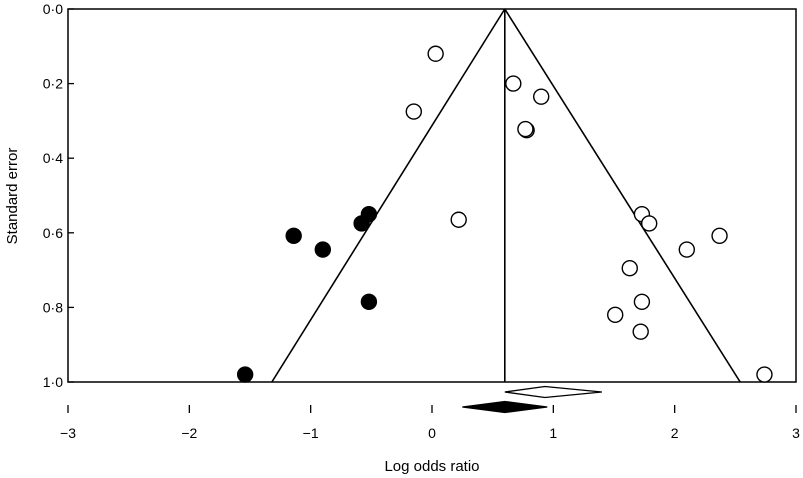  I want to click on x-tick-label: 0, so click(432, 433).